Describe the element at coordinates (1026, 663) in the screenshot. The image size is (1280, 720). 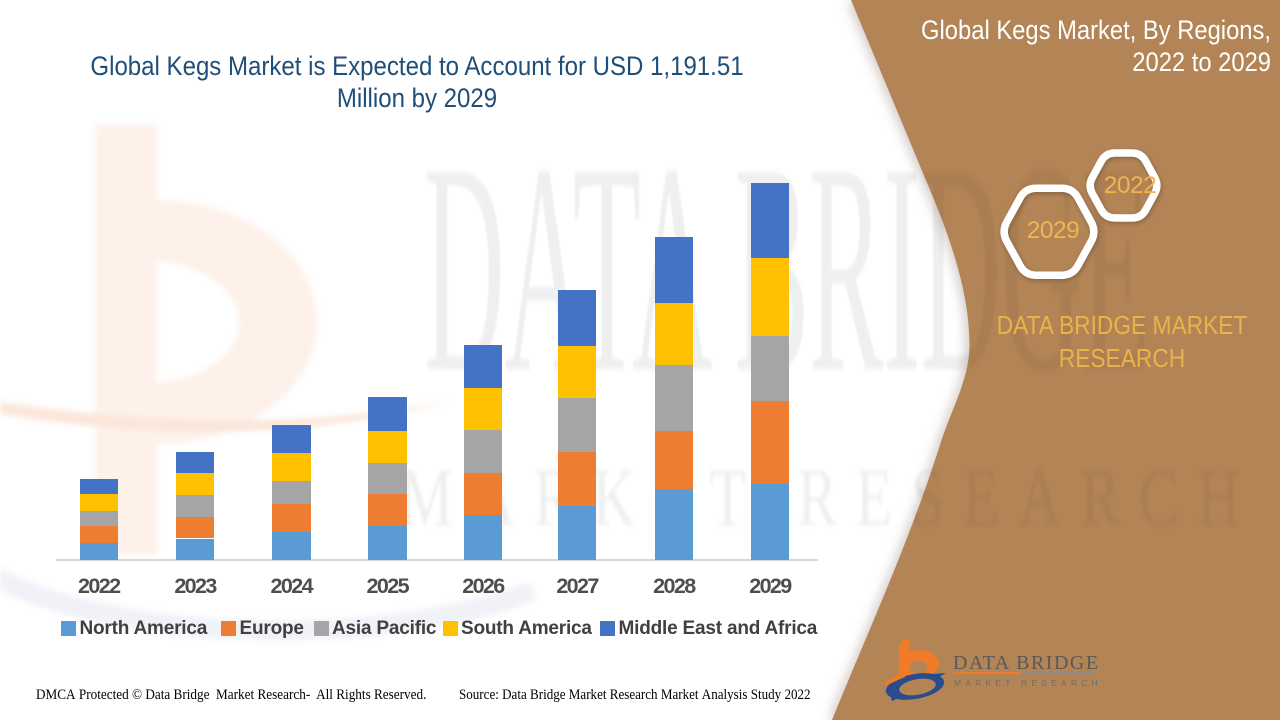
I see `svg-text: DATA BRIDGE` at that location.